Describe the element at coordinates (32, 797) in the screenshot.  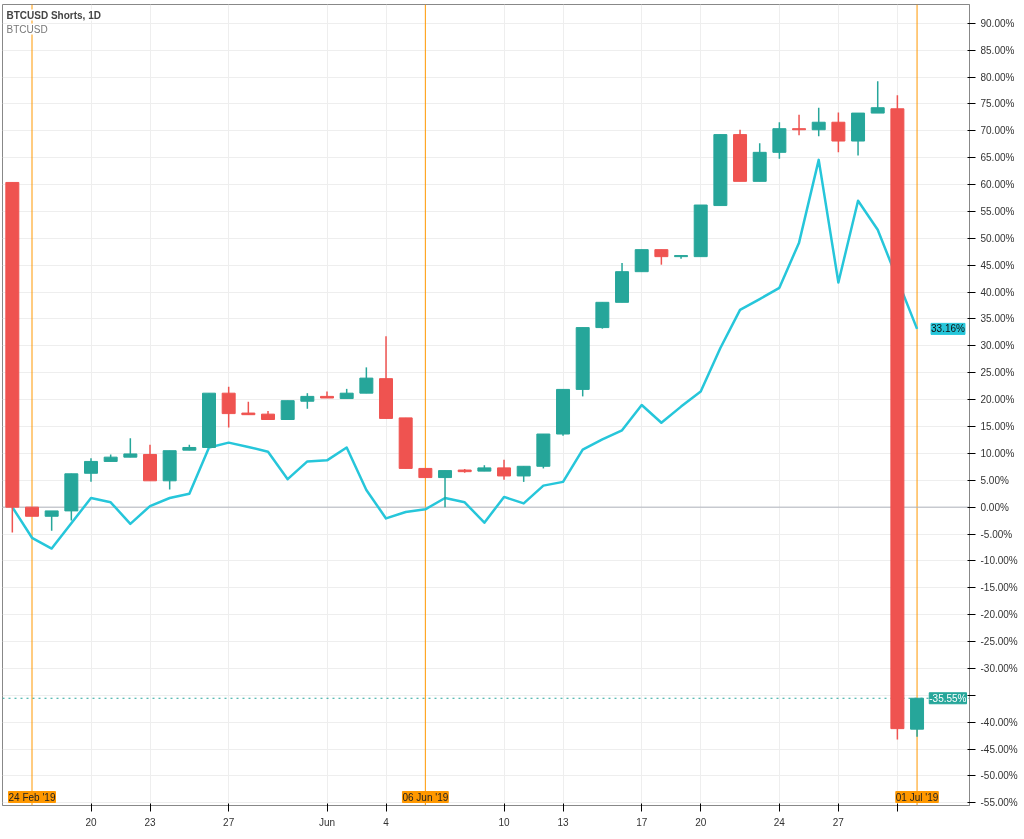
I see `ref-line-label: 24 Feb '19` at that location.